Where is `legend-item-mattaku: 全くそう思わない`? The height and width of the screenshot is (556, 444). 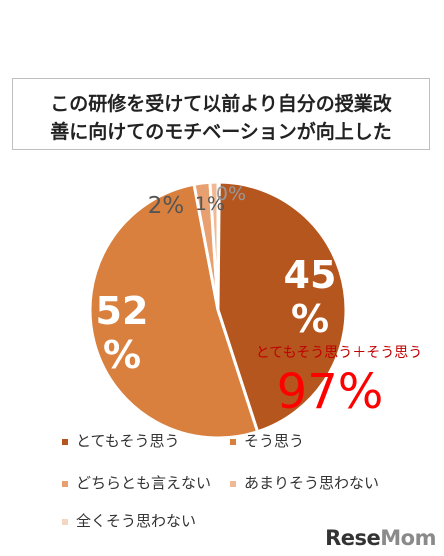 legend-item-mattaku: 全くそう思わない is located at coordinates (129, 520).